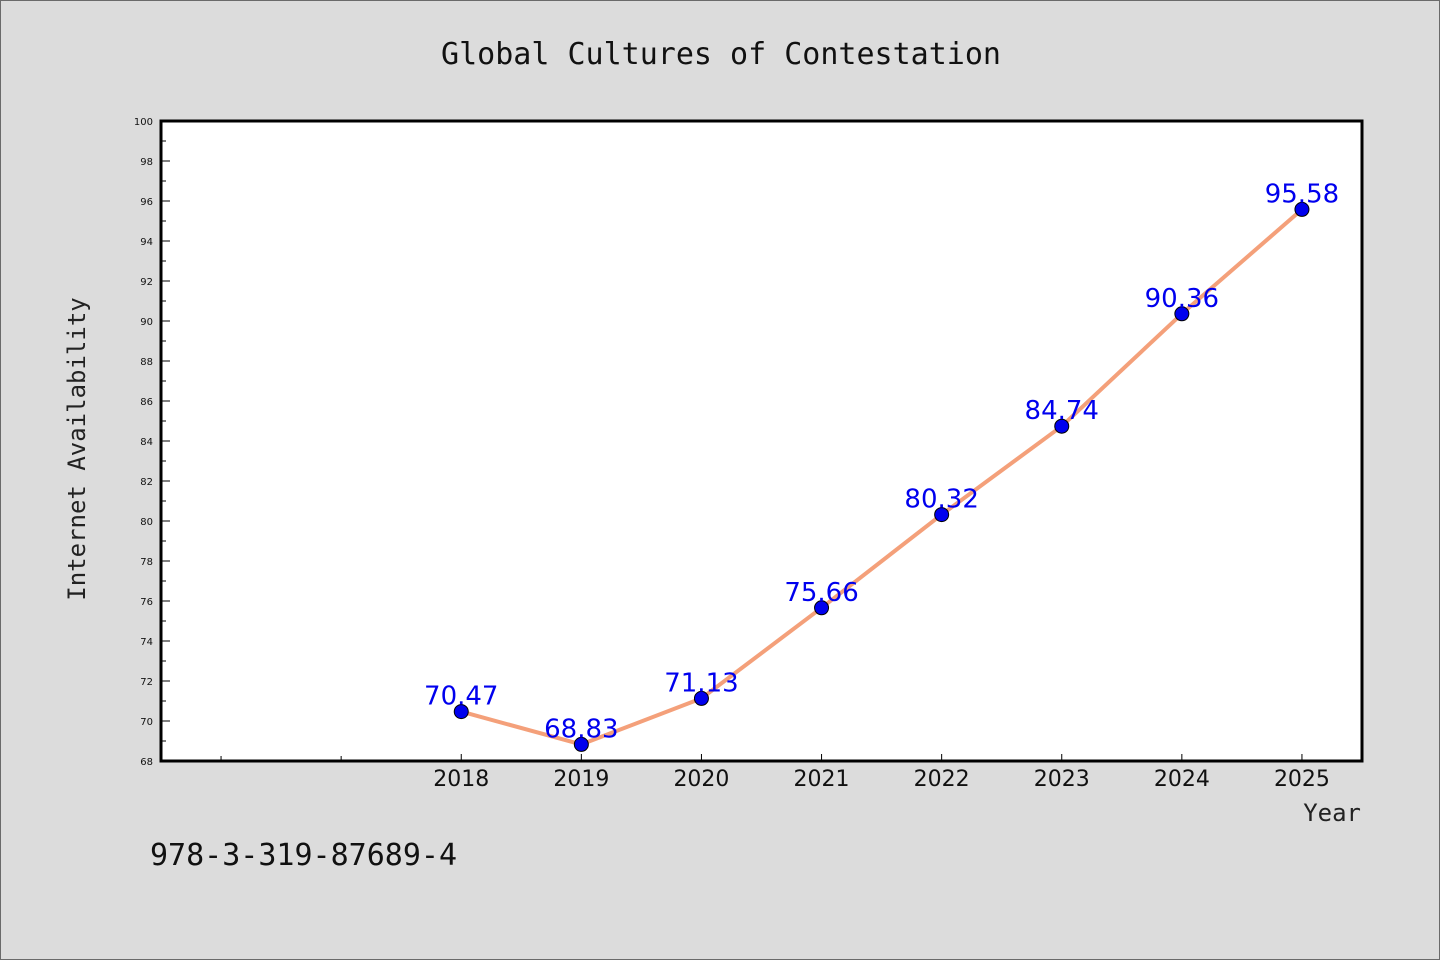 This screenshot has height=960, width=1440. Describe the element at coordinates (146, 682) in the screenshot. I see `y-tick-label: 72` at that location.